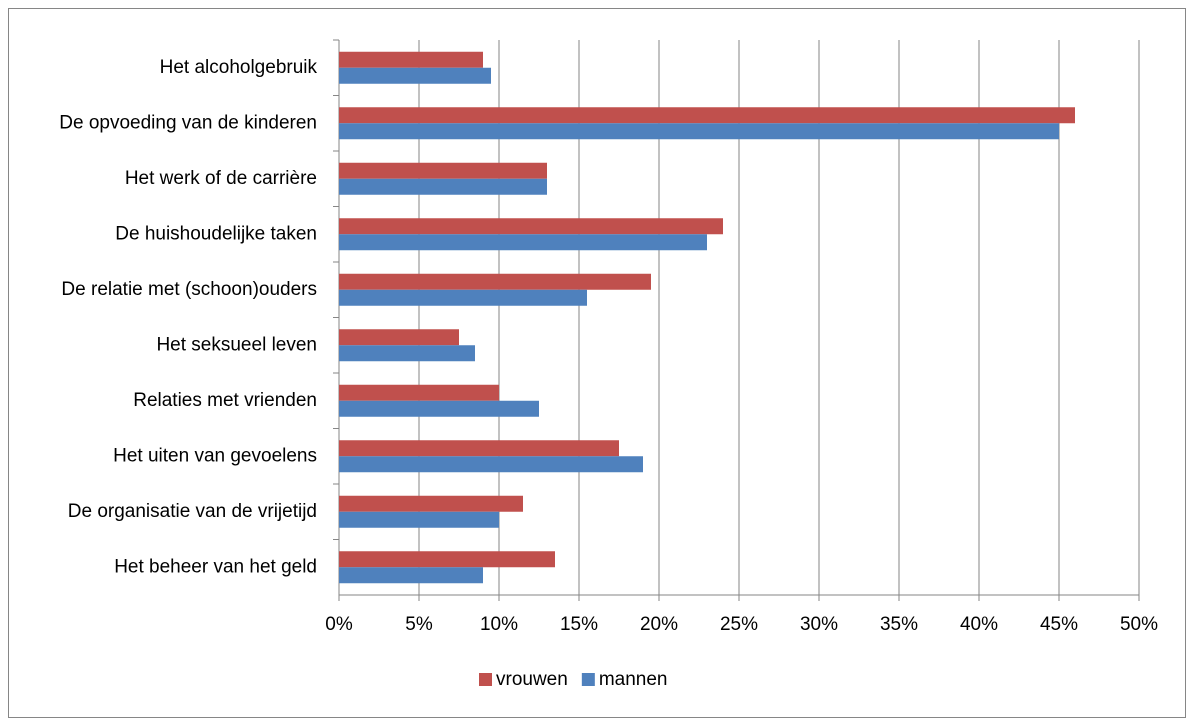 Image resolution: width=1194 pixels, height=726 pixels. What do you see at coordinates (225, 400) in the screenshot?
I see `y-tick-label: Relaties met vrienden` at bounding box center [225, 400].